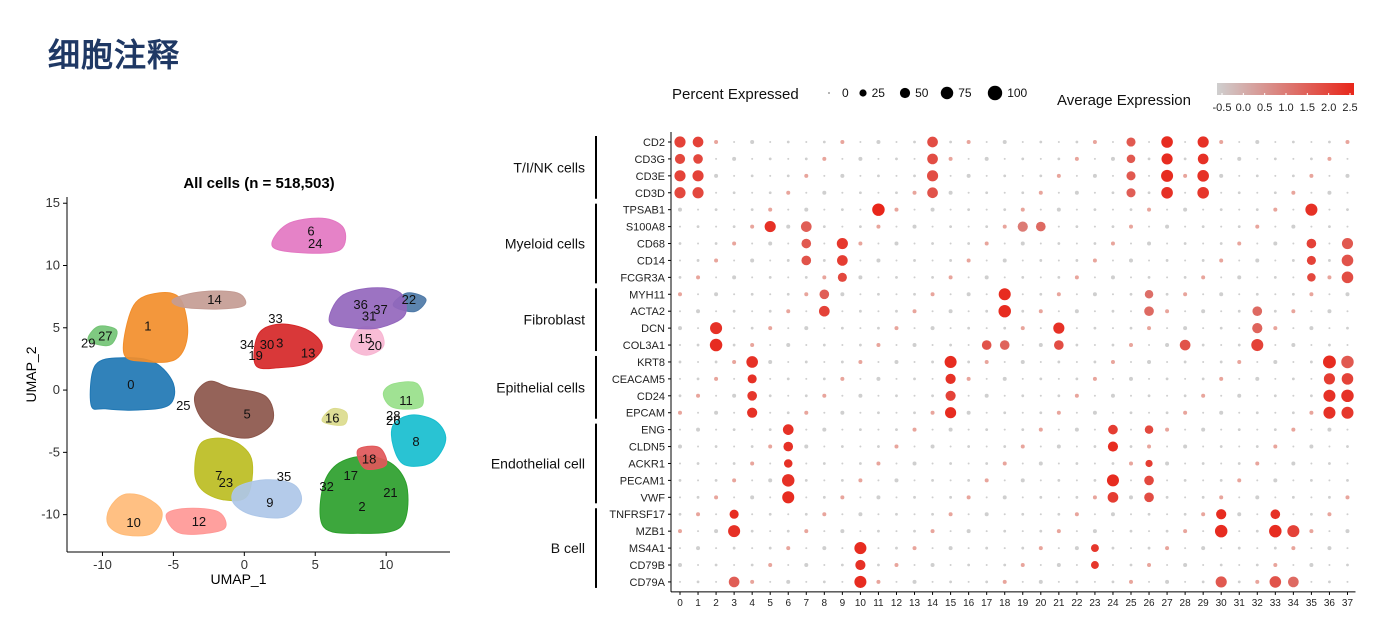 This screenshot has width=1379, height=631. I want to click on umap-x-tick-label: -5, so click(174, 564).